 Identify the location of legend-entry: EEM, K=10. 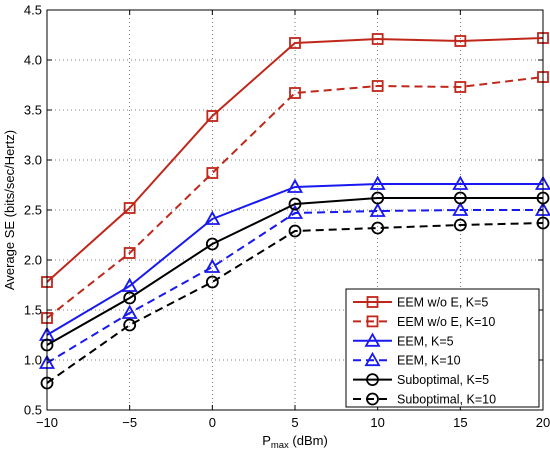
(407, 359).